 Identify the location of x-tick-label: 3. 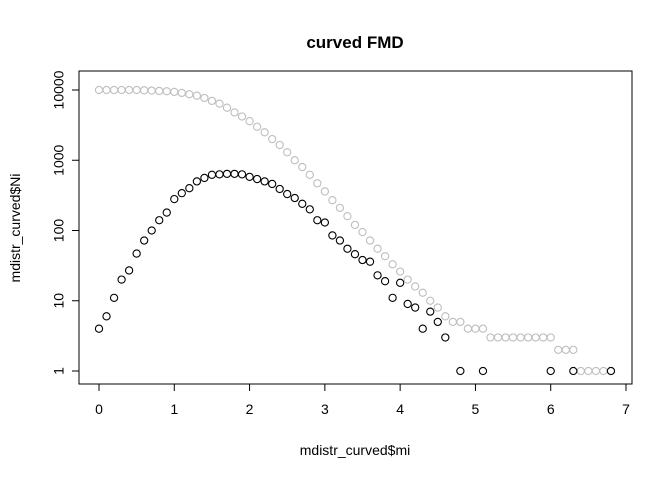
(325, 409).